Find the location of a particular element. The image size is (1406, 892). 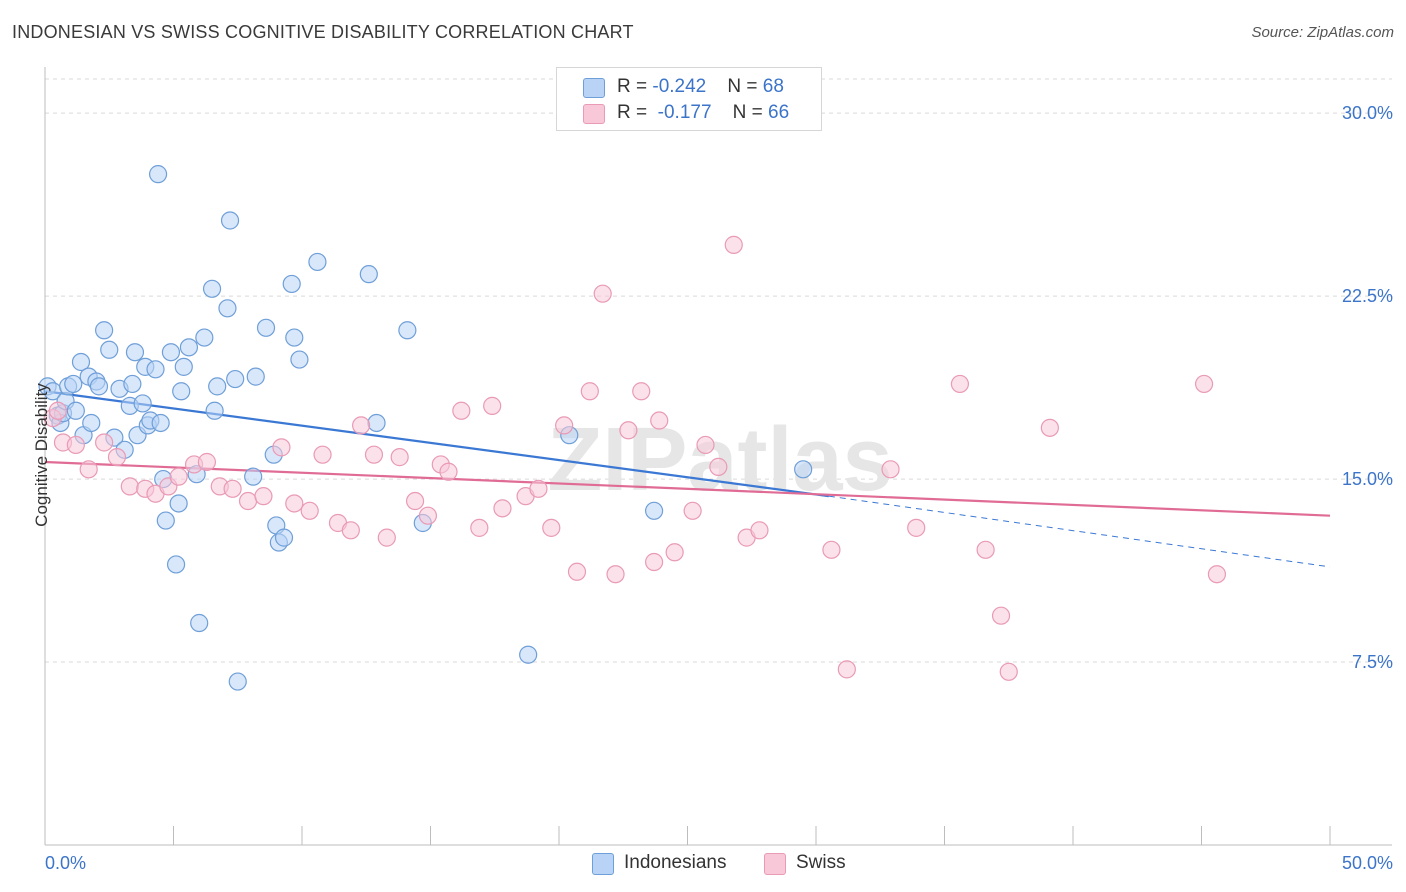

y-tick-label: 22.5% is located at coordinates (1367, 296).